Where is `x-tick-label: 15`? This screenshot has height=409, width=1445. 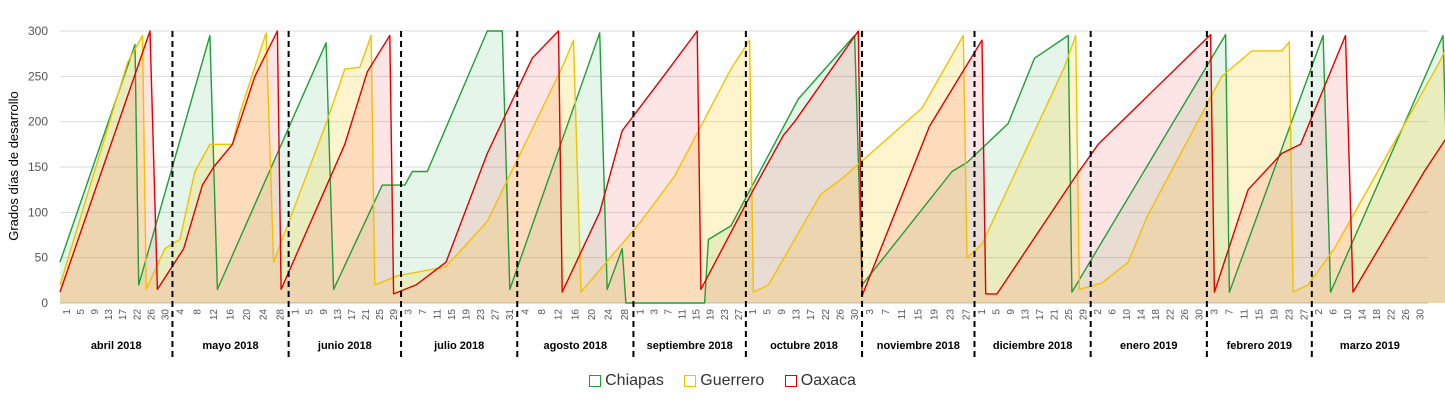 x-tick-label: 15 is located at coordinates (1259, 315).